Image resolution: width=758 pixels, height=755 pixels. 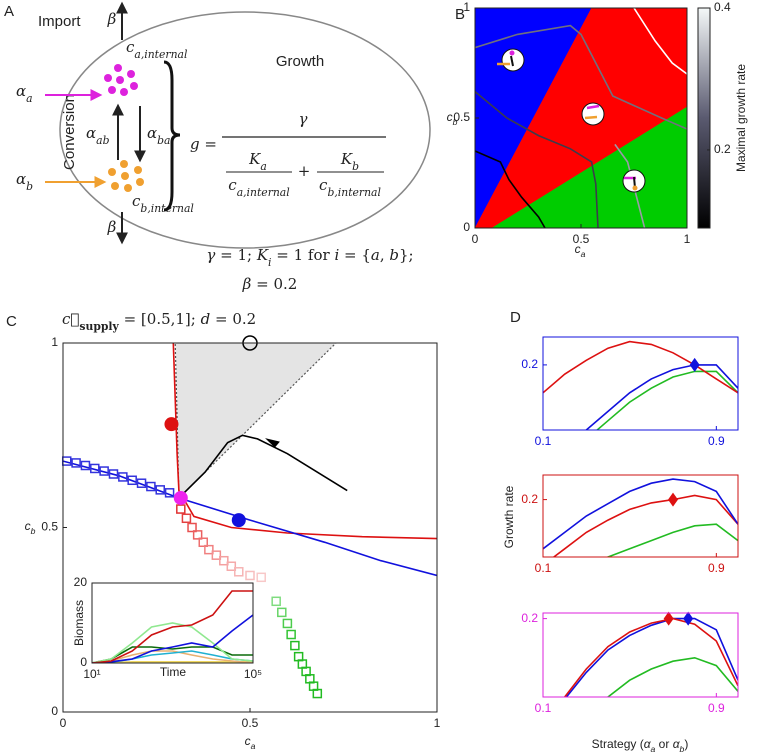 What do you see at coordinates (235, 255) in the screenshot?
I see `text-part: = 1;` at bounding box center [235, 255].